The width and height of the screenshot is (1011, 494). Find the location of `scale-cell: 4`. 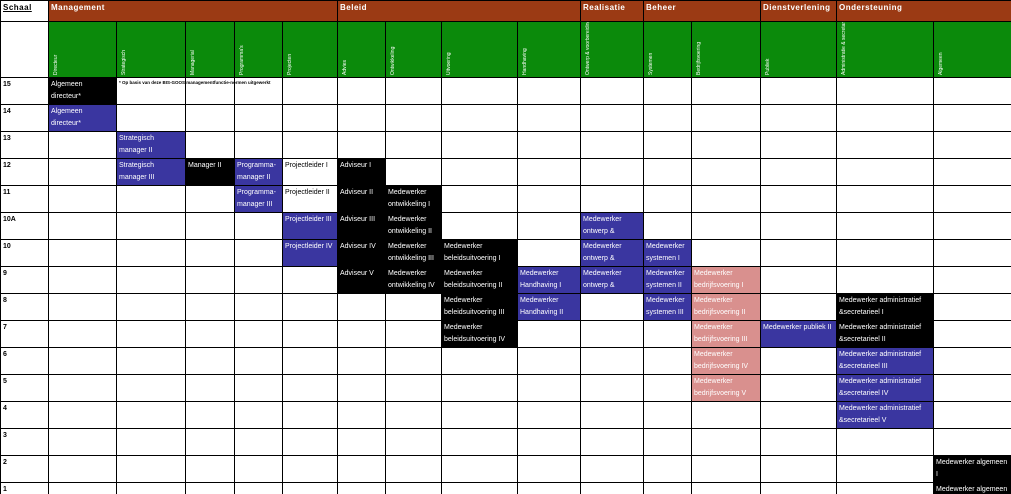

scale-cell: 4 is located at coordinates (24, 415).